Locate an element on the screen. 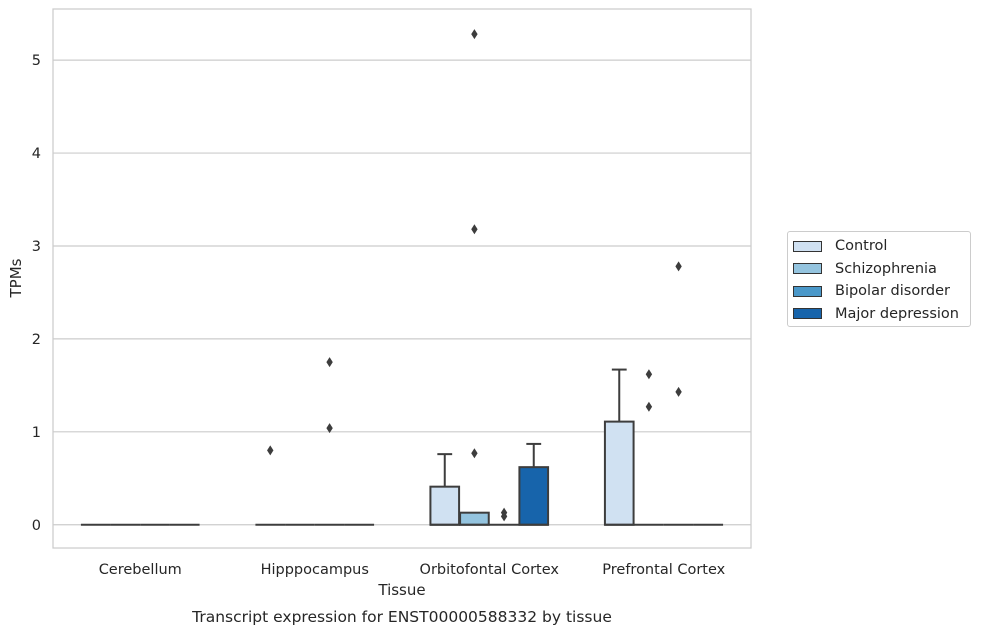 The width and height of the screenshot is (983, 634). legend-item-major-depression: Major depression is located at coordinates (881, 314).